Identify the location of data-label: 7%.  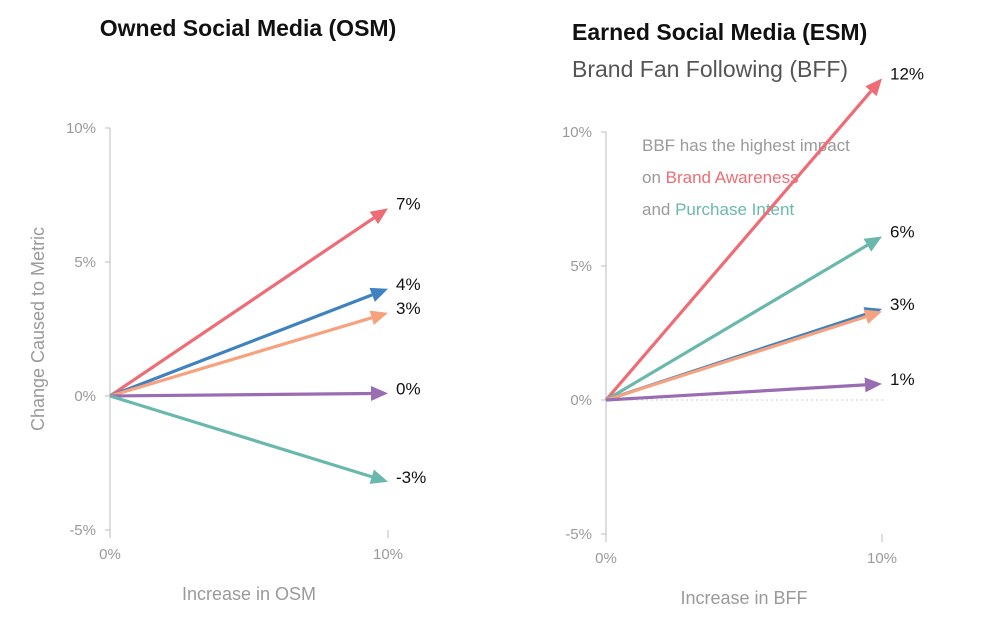
(408, 203).